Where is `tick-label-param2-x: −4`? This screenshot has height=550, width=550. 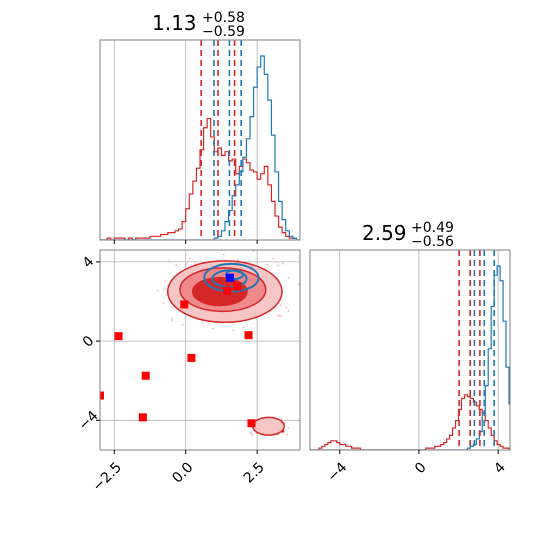
tick-label-param2-x: −4 is located at coordinates (338, 472).